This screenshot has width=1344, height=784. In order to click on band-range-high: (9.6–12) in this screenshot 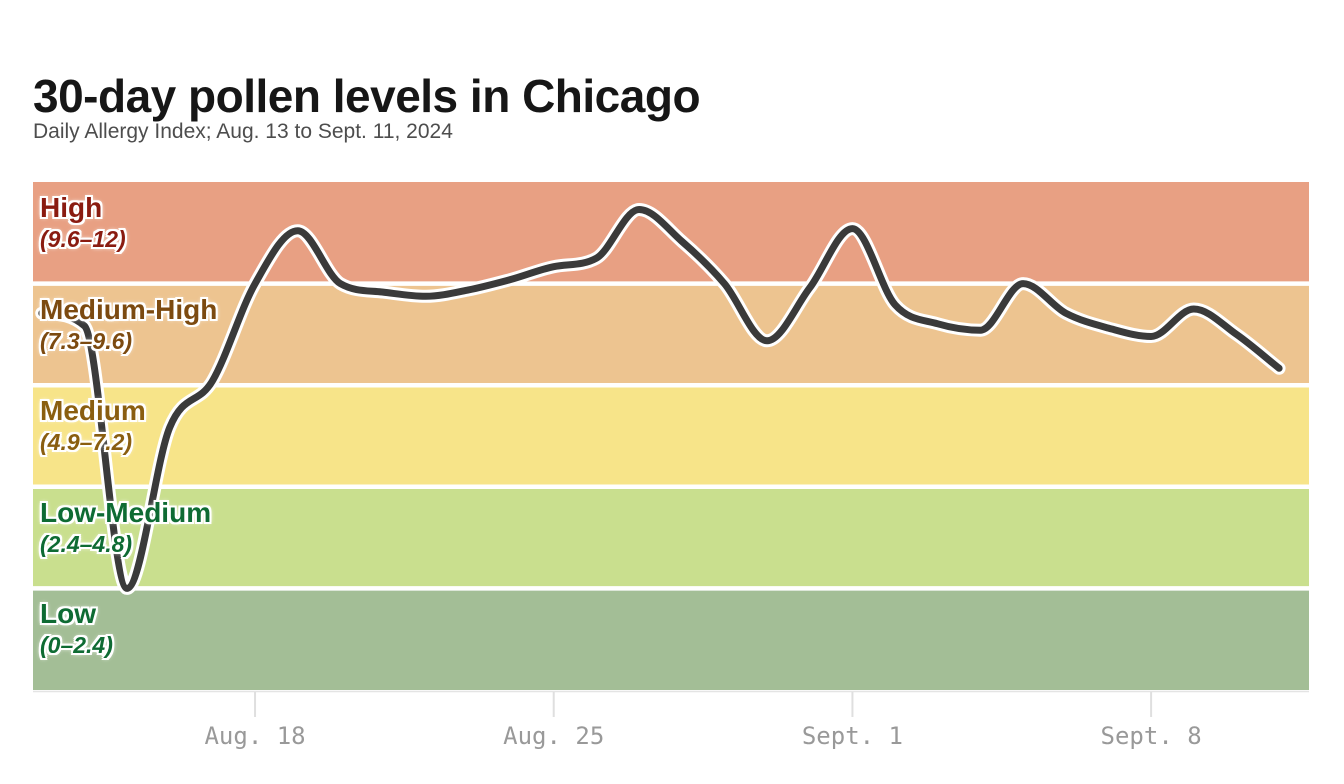, I will do `click(83, 239)`.